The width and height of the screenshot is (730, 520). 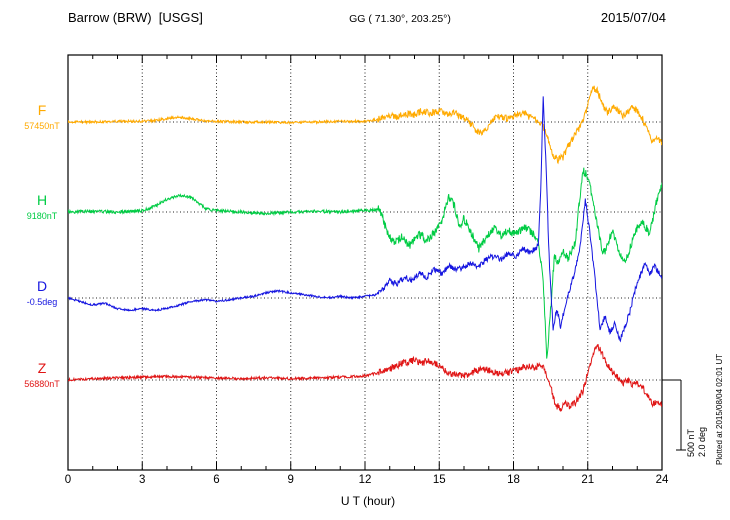 I want to click on plotted-at-note: Plotted at 2015/08/04 02:01 UT, so click(x=719, y=409).